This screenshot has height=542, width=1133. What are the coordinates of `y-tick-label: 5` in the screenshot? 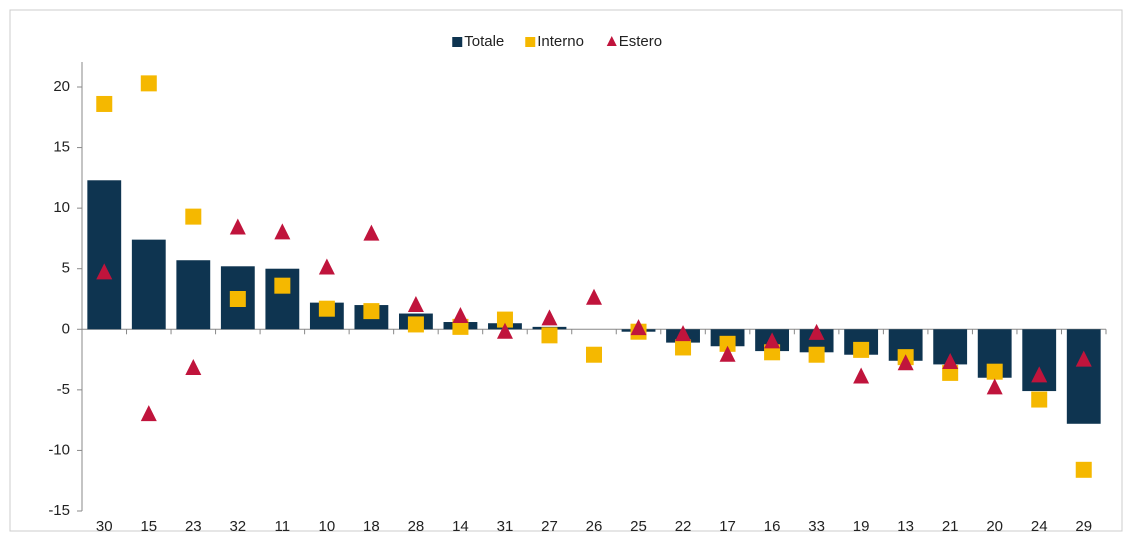 It's located at (66, 268).